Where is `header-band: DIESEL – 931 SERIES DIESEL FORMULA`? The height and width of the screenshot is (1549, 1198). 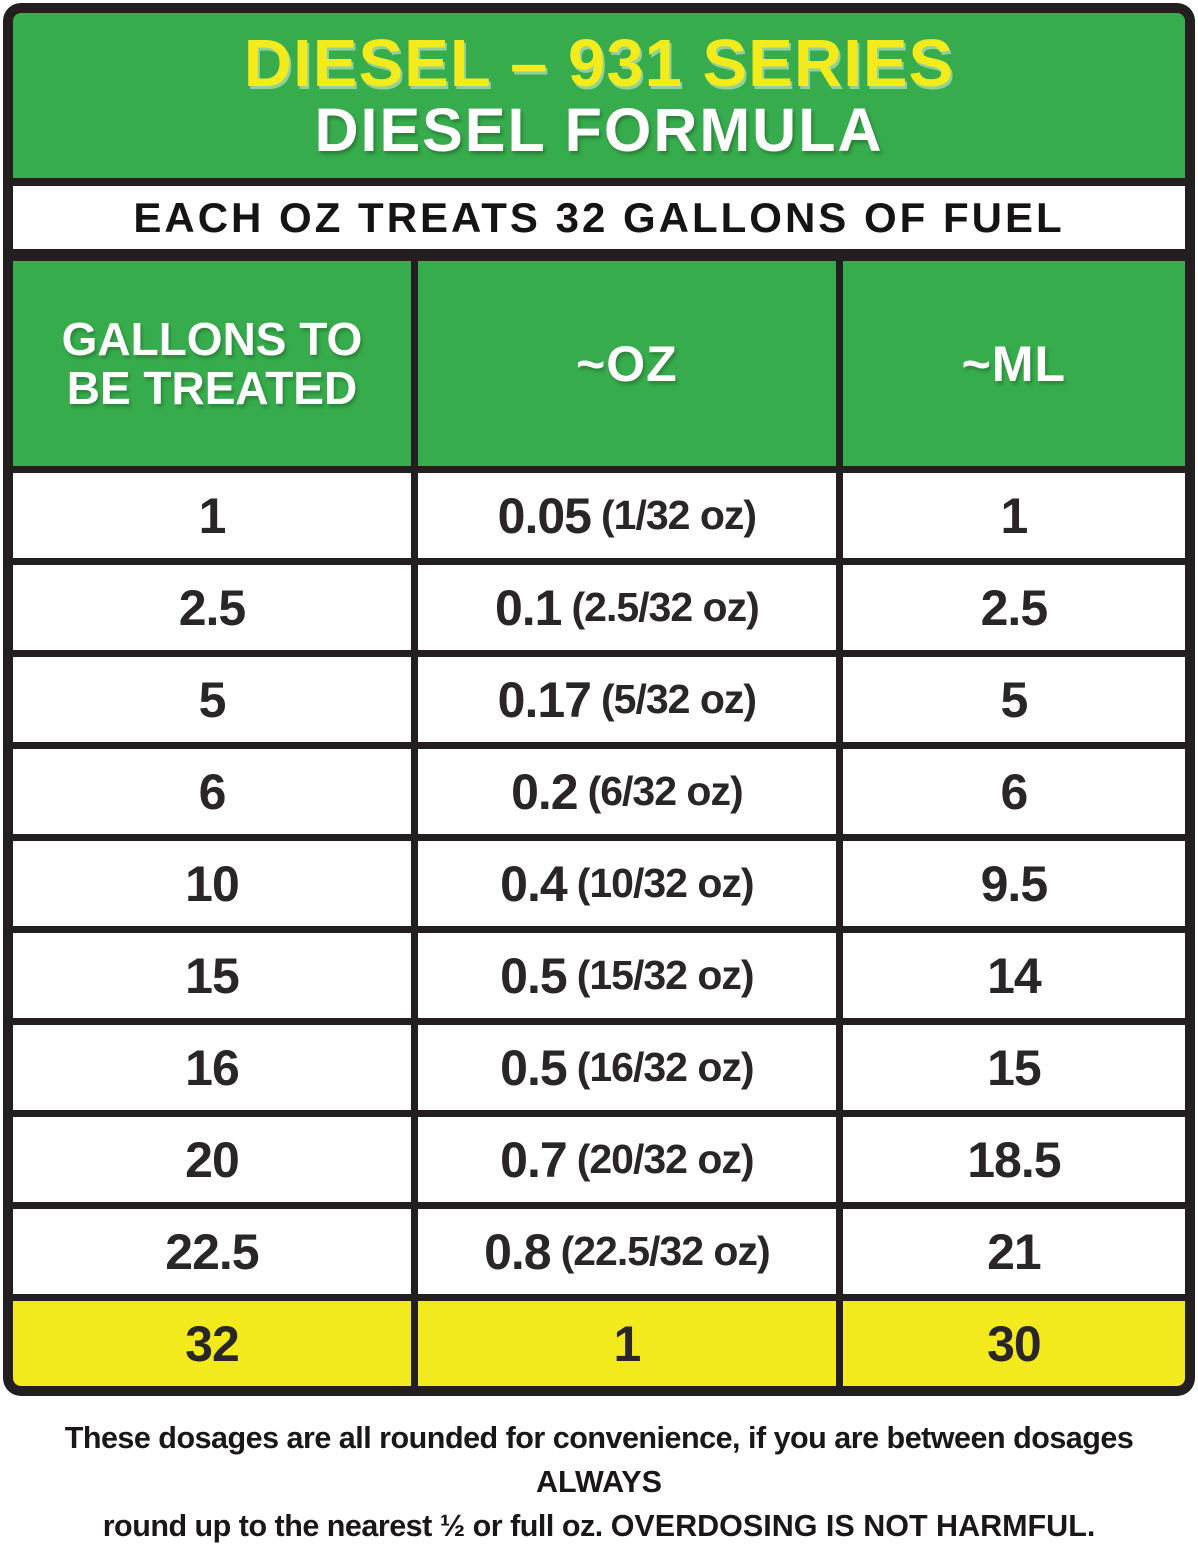
header-band: DIESEL – 931 SERIES DIESEL FORMULA is located at coordinates (599, 95).